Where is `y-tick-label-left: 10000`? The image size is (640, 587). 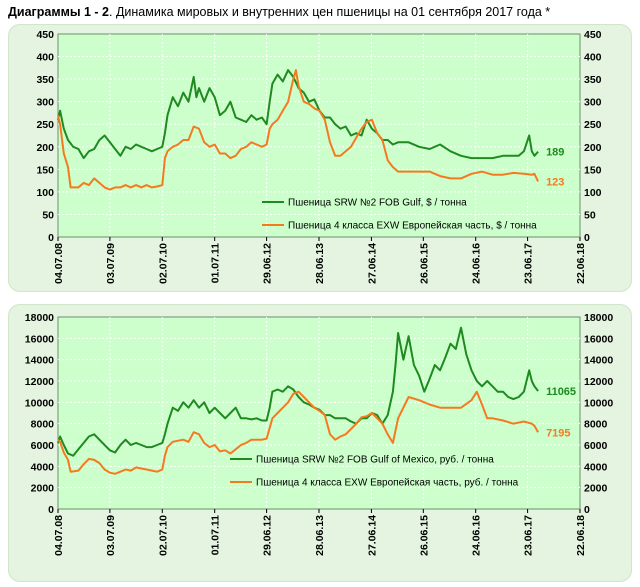 y-tick-label-left: 10000 is located at coordinates (39, 403).